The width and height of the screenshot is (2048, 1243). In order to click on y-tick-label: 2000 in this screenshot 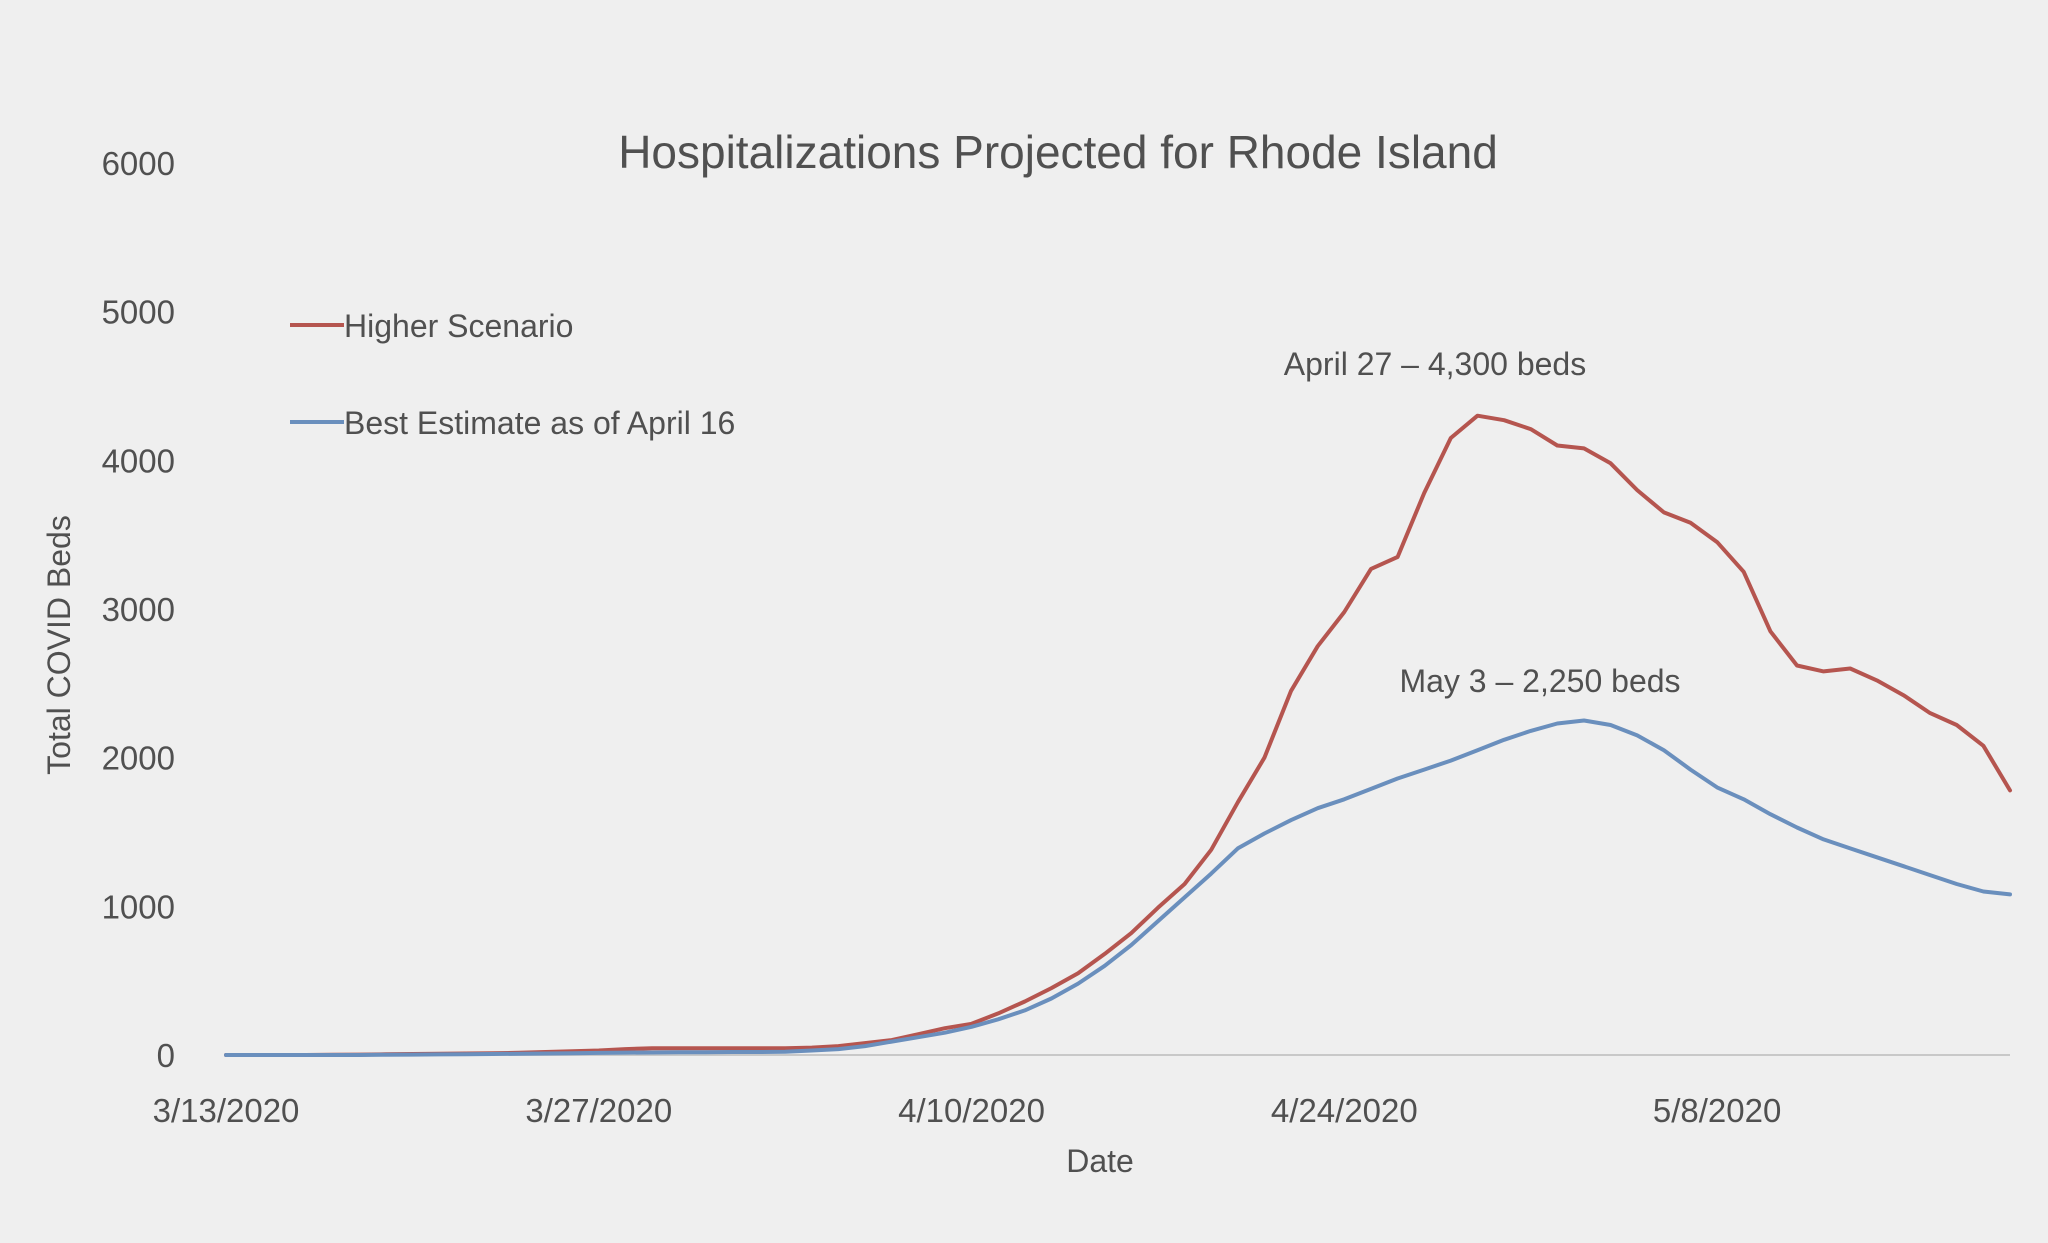, I will do `click(138, 758)`.